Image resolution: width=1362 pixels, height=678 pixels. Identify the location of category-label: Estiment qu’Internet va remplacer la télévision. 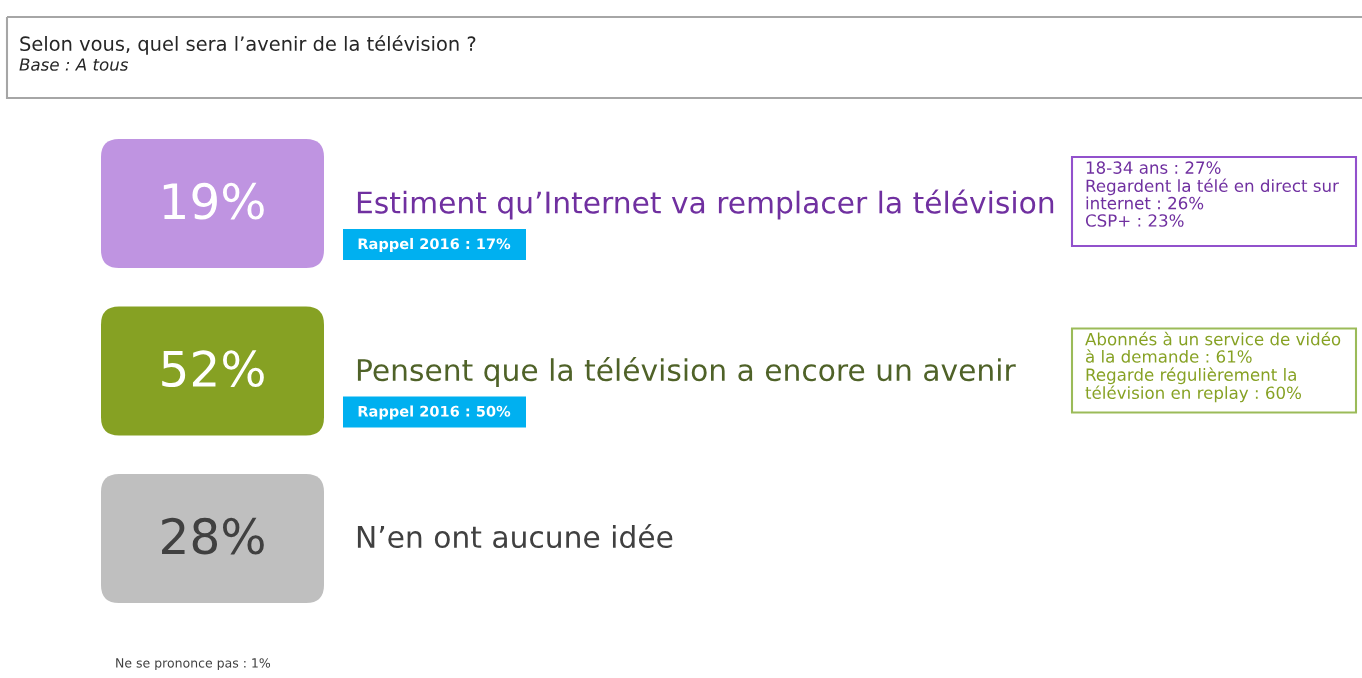
(705, 204).